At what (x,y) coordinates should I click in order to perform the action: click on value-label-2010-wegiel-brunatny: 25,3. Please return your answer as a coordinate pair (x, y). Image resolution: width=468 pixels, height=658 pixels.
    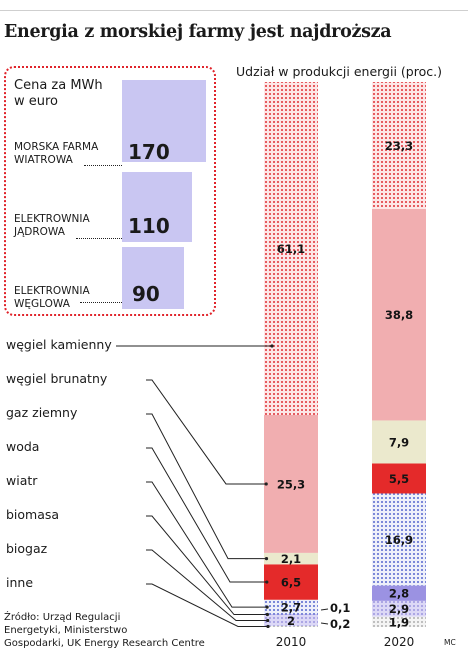
    Looking at the image, I should click on (291, 484).